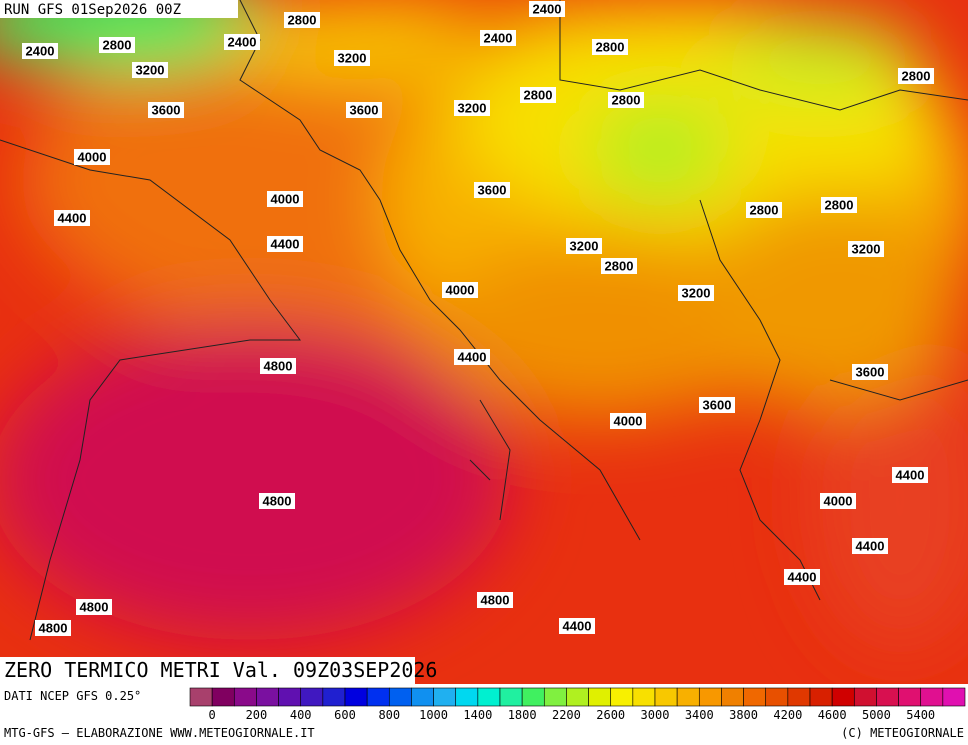  Describe the element at coordinates (301, 715) in the screenshot. I see `colorbar-tick-label: 400` at that location.